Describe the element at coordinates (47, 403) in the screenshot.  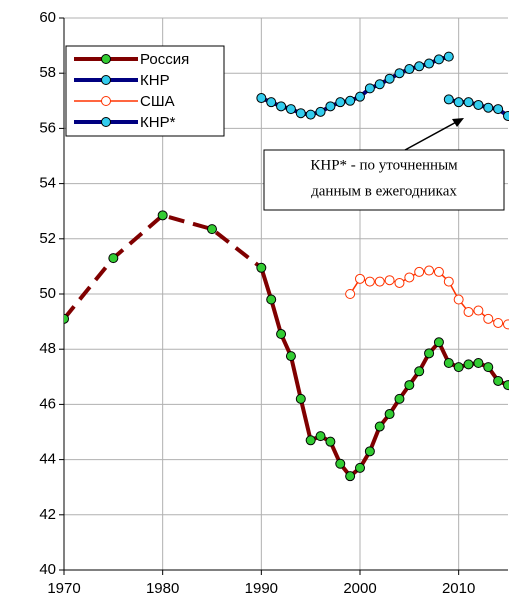
I see `y-tick-label: 46` at that location.